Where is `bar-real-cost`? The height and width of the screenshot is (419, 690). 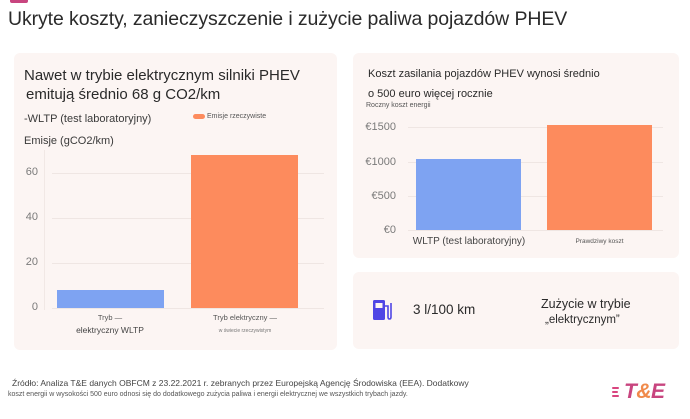
bar-real-cost is located at coordinates (599, 177).